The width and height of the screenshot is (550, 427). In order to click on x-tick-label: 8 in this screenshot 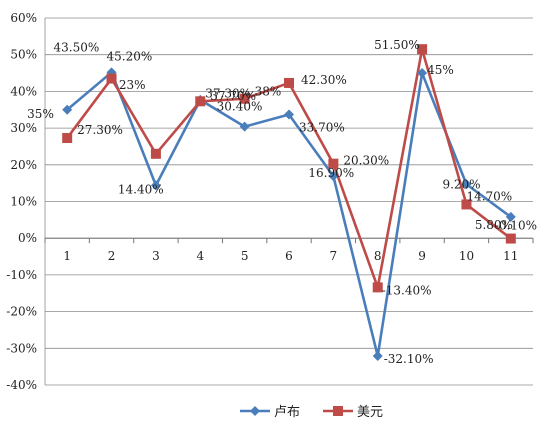, I will do `click(378, 256)`.